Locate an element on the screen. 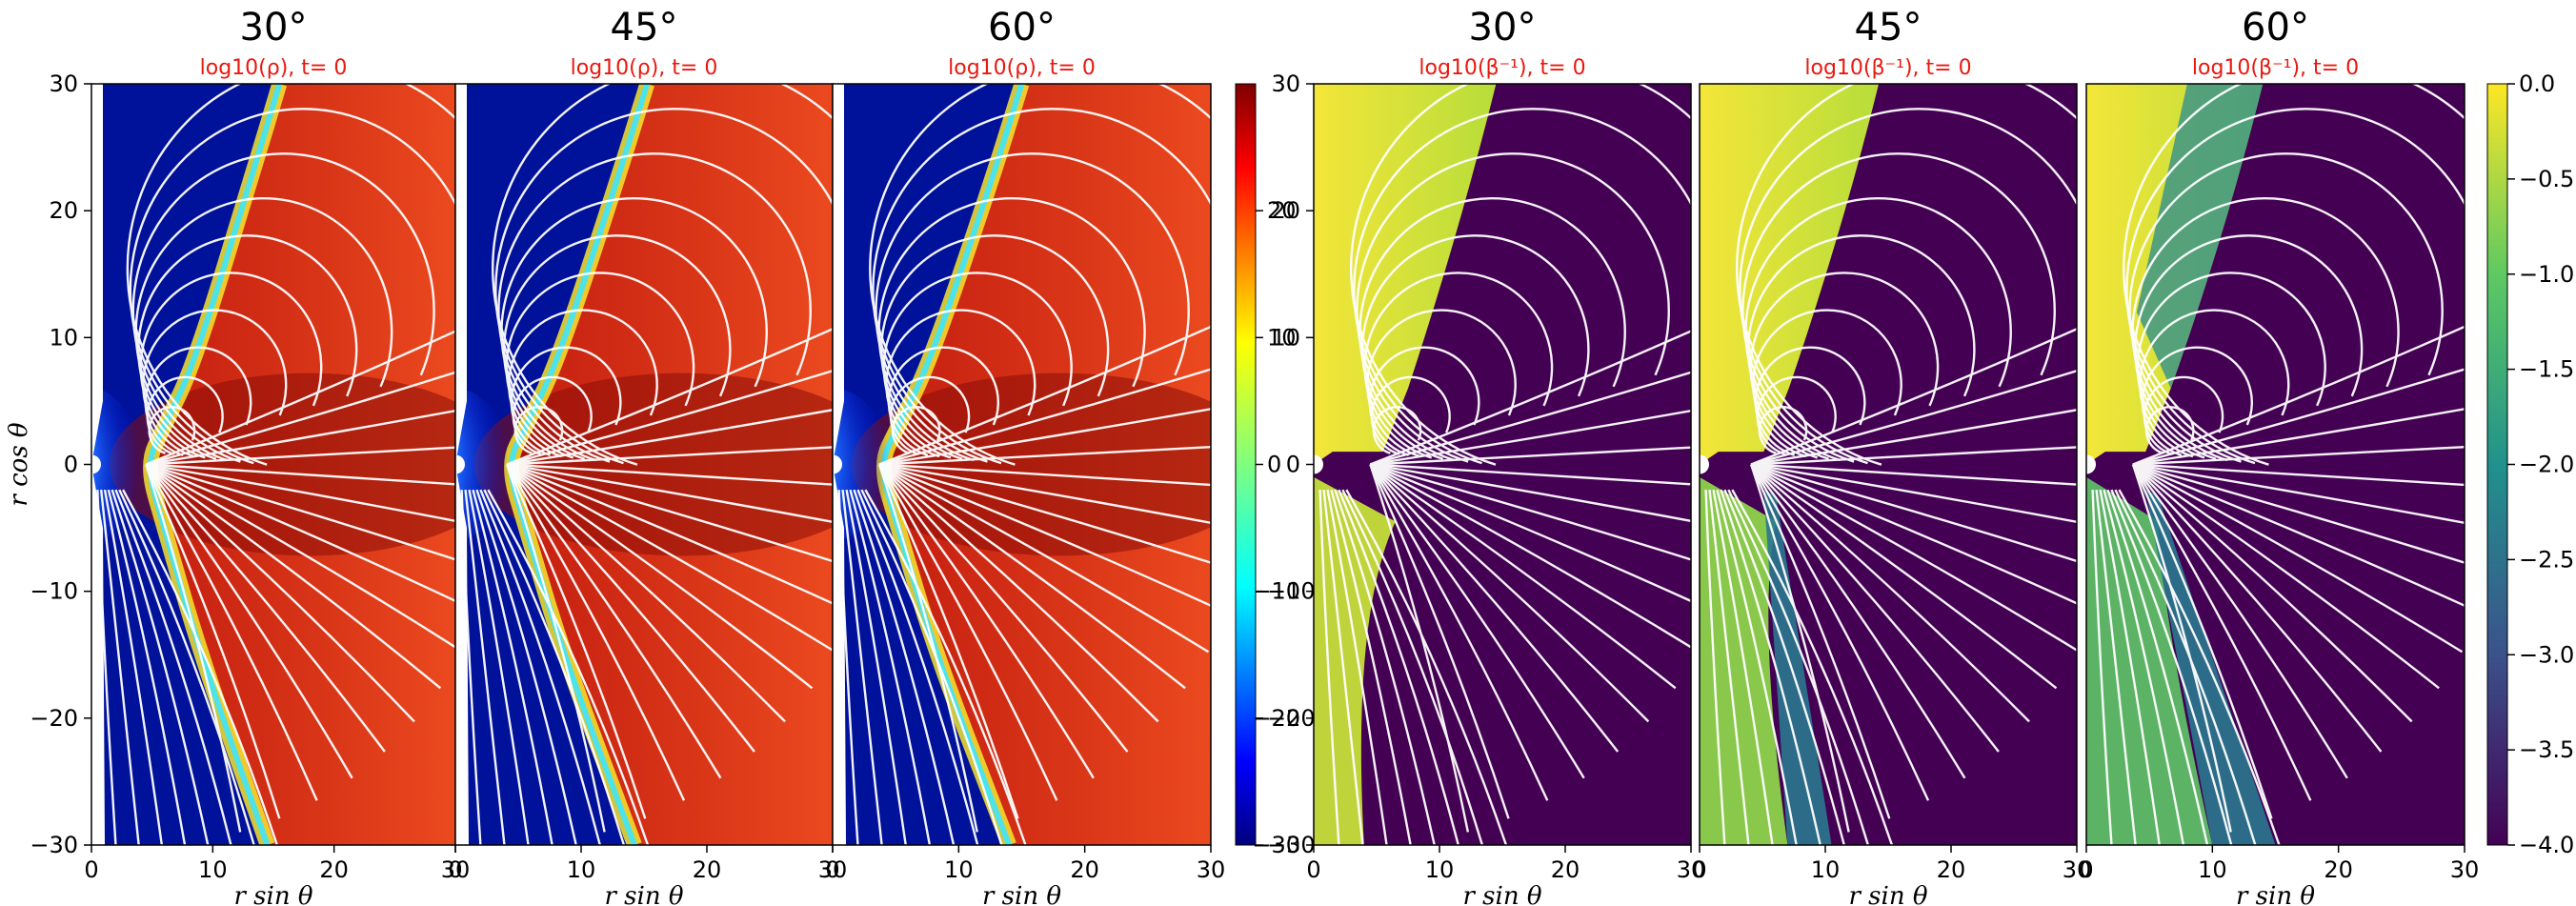 The height and width of the screenshot is (906, 2576). panel-angle-title: 60° is located at coordinates (1022, 28).